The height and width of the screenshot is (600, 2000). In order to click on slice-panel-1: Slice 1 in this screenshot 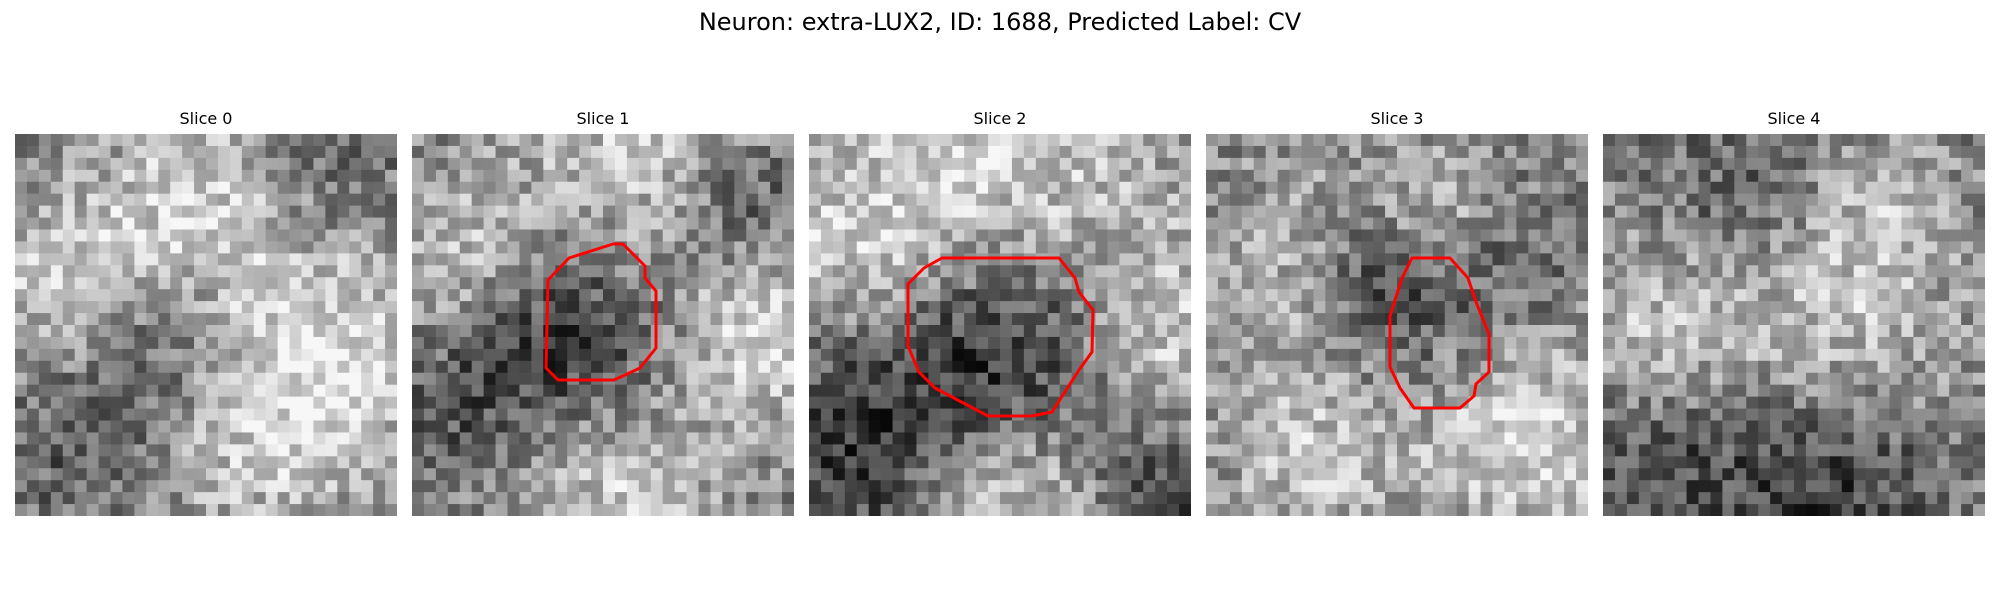, I will do `click(603, 312)`.